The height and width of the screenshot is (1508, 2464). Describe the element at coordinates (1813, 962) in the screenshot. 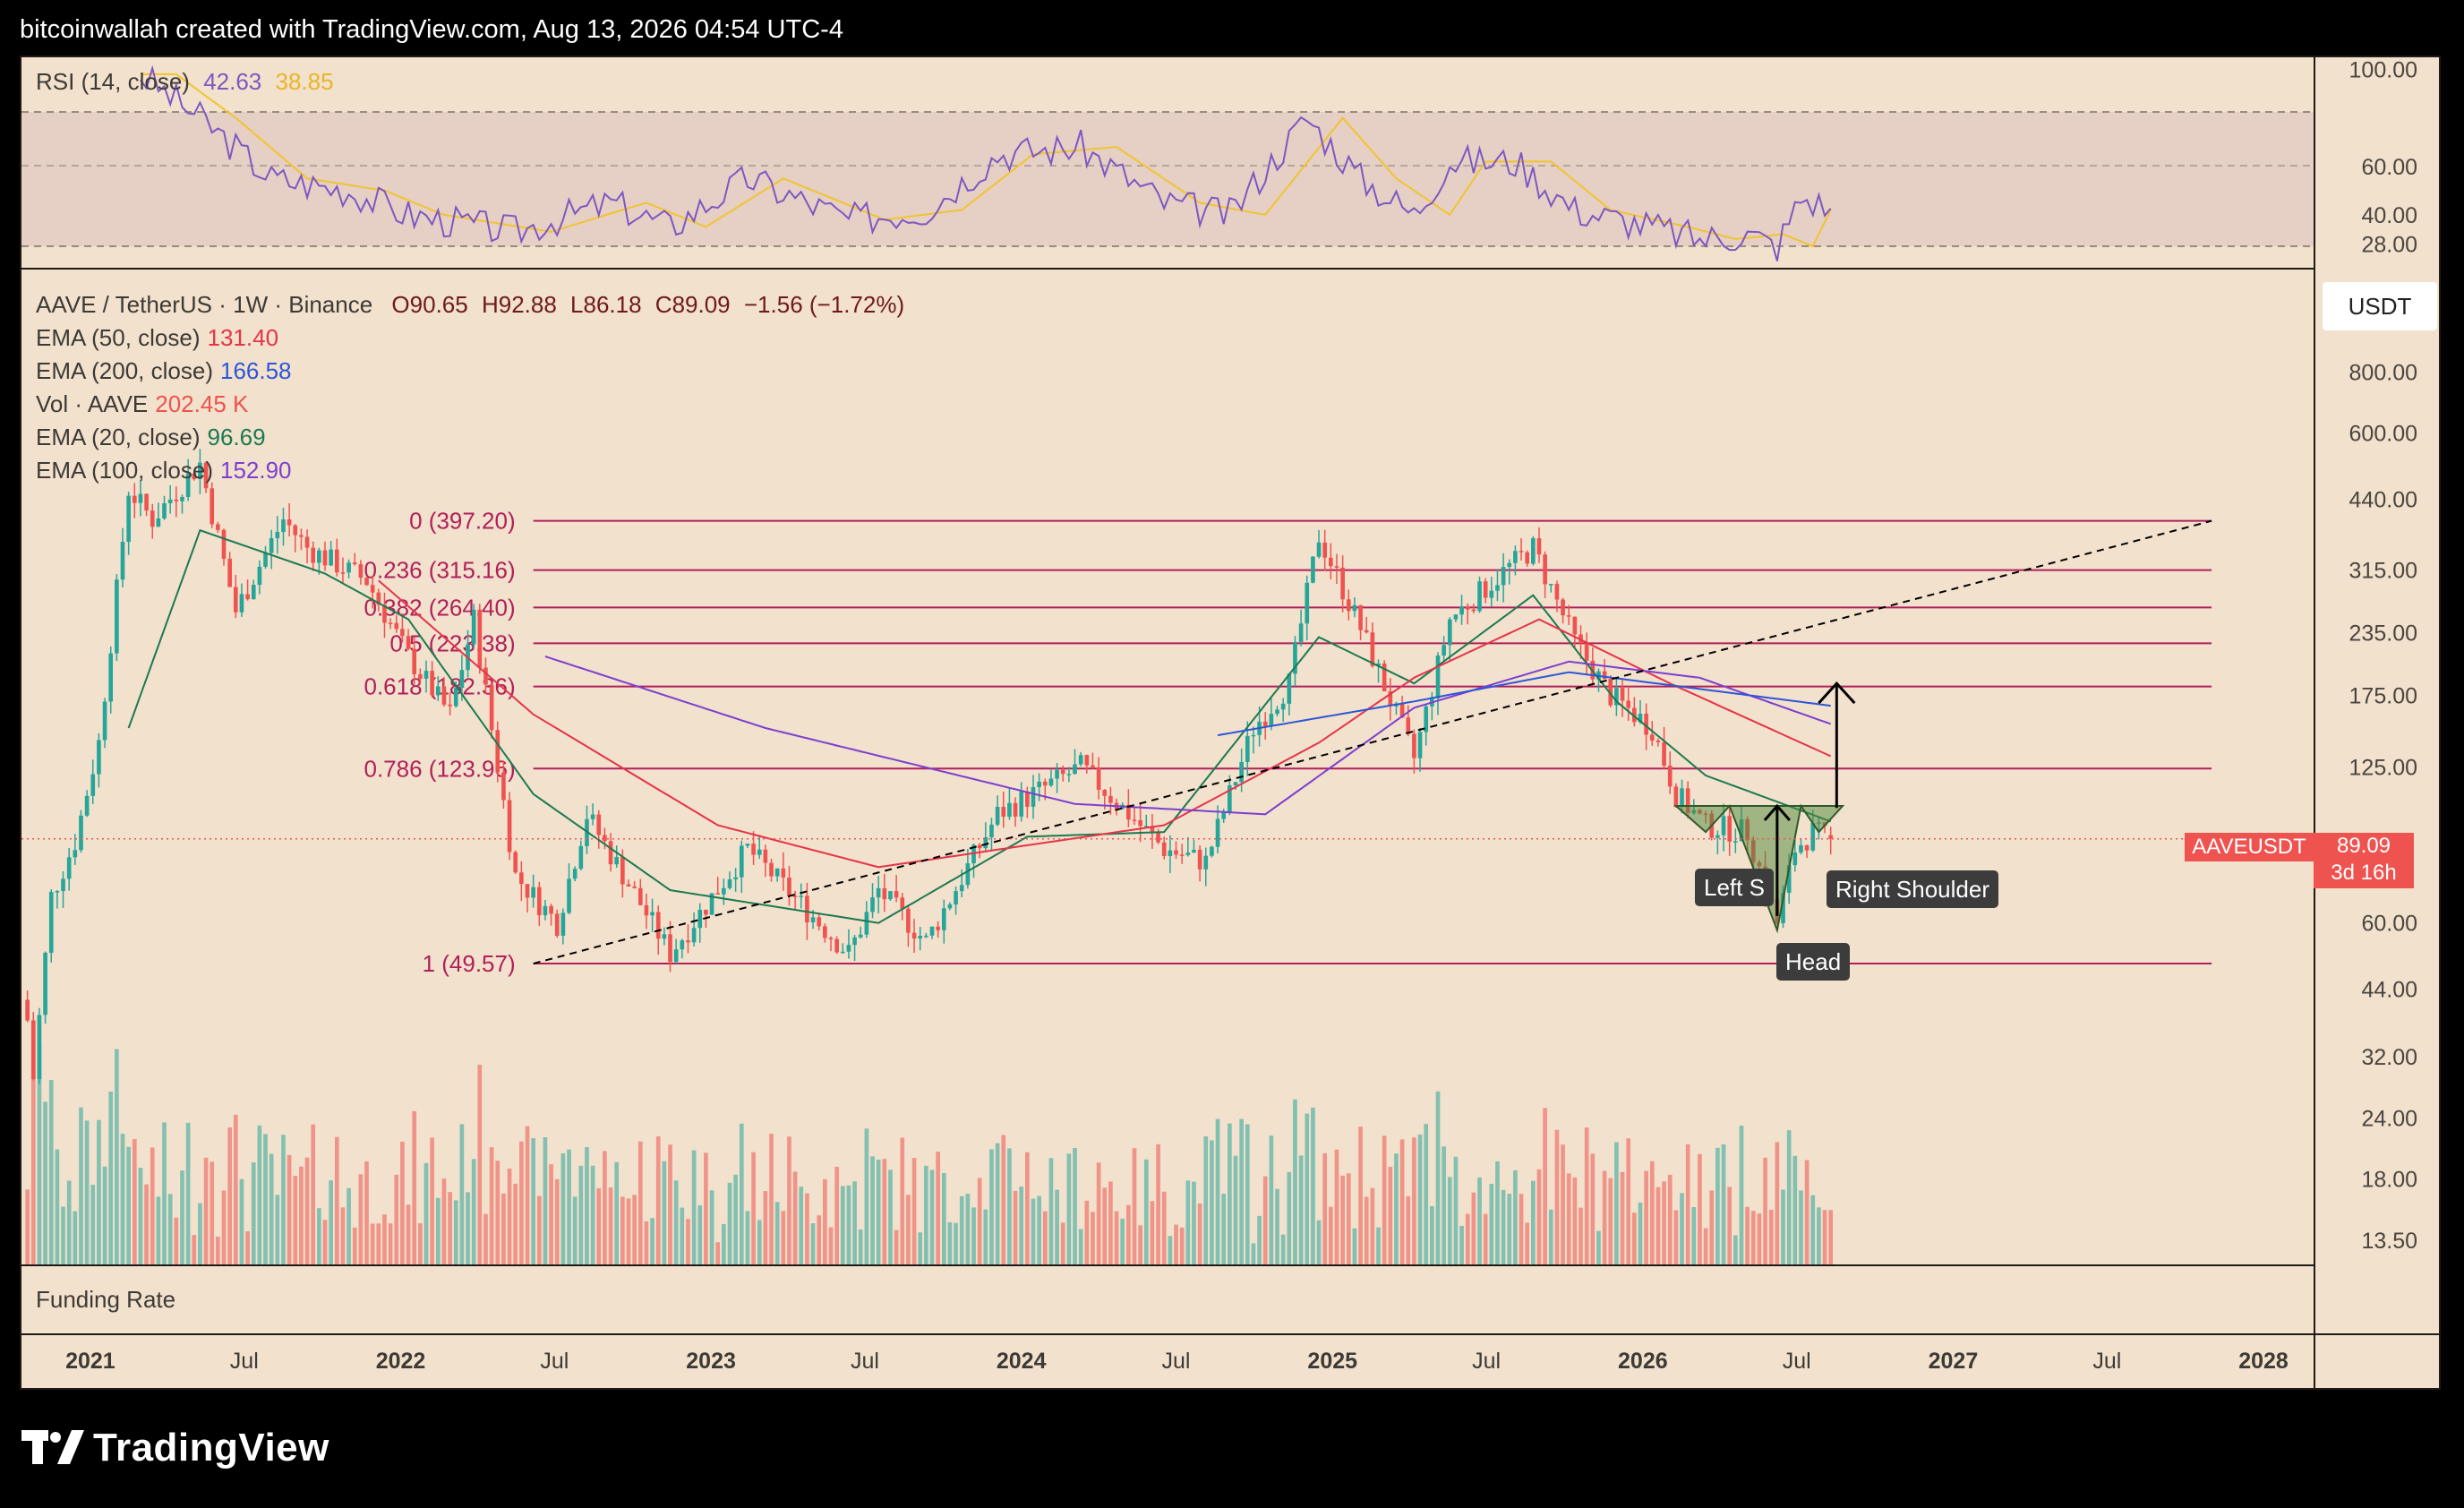

I see `head-label: Head` at that location.